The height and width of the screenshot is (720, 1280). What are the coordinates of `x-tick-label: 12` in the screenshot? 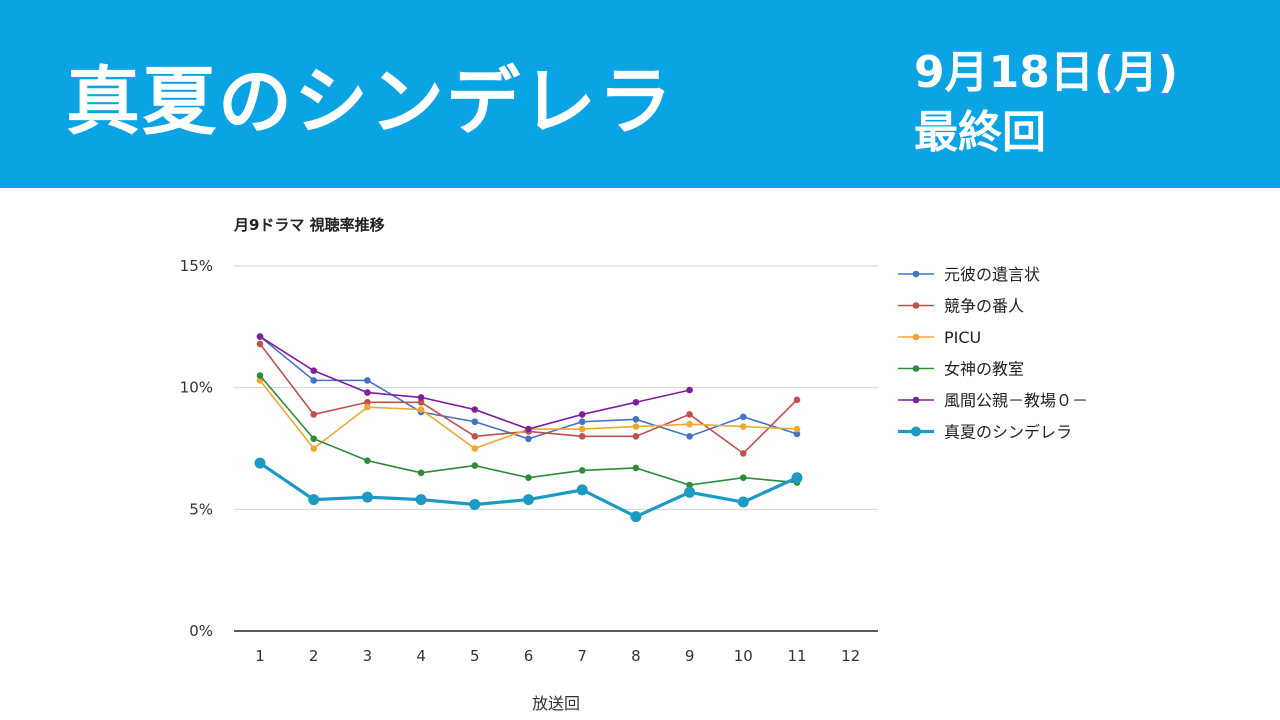 It's located at (850, 656).